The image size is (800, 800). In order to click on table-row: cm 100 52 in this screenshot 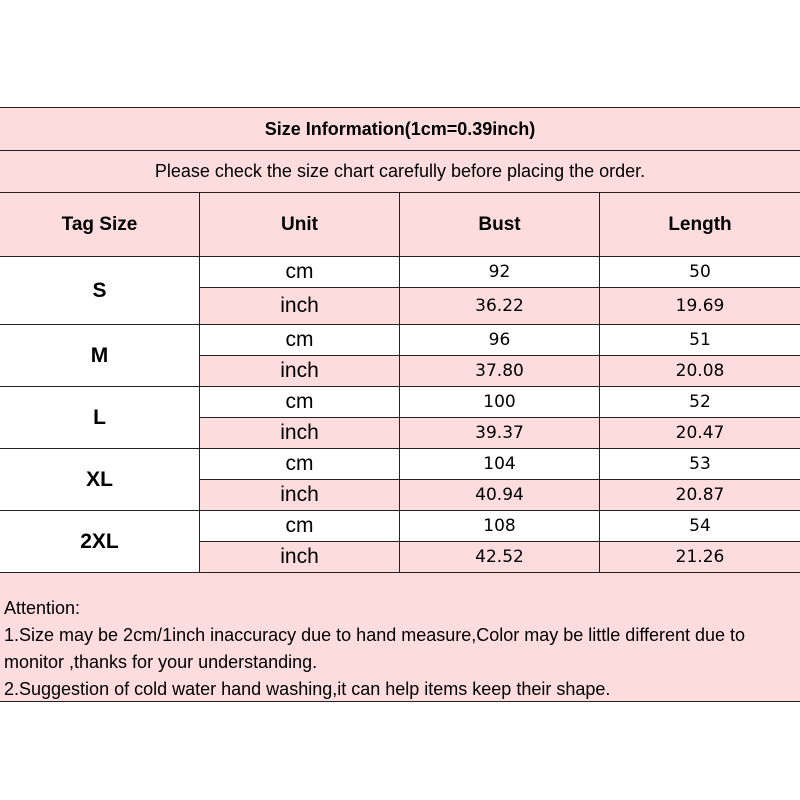, I will do `click(500, 402)`.